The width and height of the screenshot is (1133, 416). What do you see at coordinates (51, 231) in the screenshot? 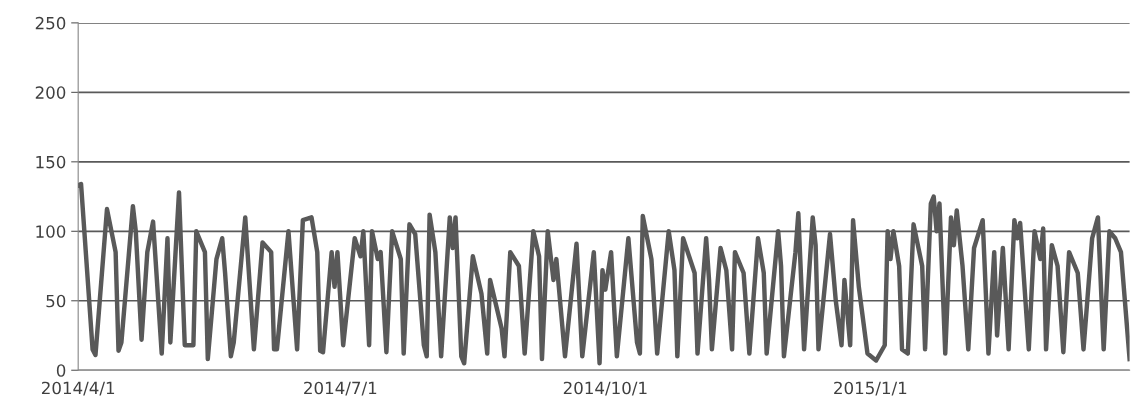
I see `y-tick-label: 100` at bounding box center [51, 231].